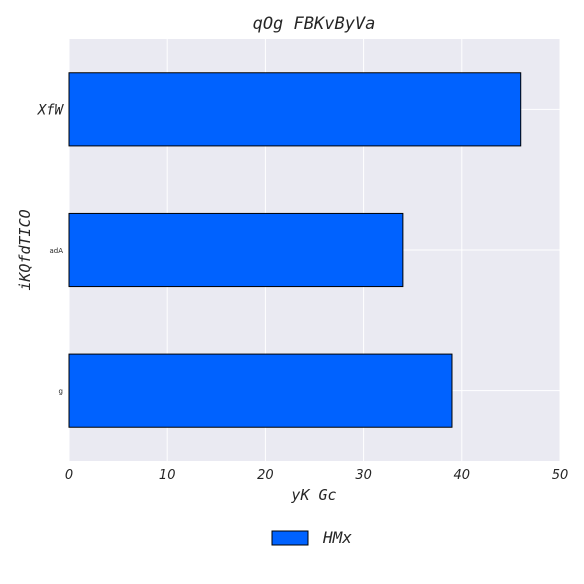 The image size is (584, 584). Describe the element at coordinates (313, 495) in the screenshot. I see `x-axis-label: yK Gc` at that location.